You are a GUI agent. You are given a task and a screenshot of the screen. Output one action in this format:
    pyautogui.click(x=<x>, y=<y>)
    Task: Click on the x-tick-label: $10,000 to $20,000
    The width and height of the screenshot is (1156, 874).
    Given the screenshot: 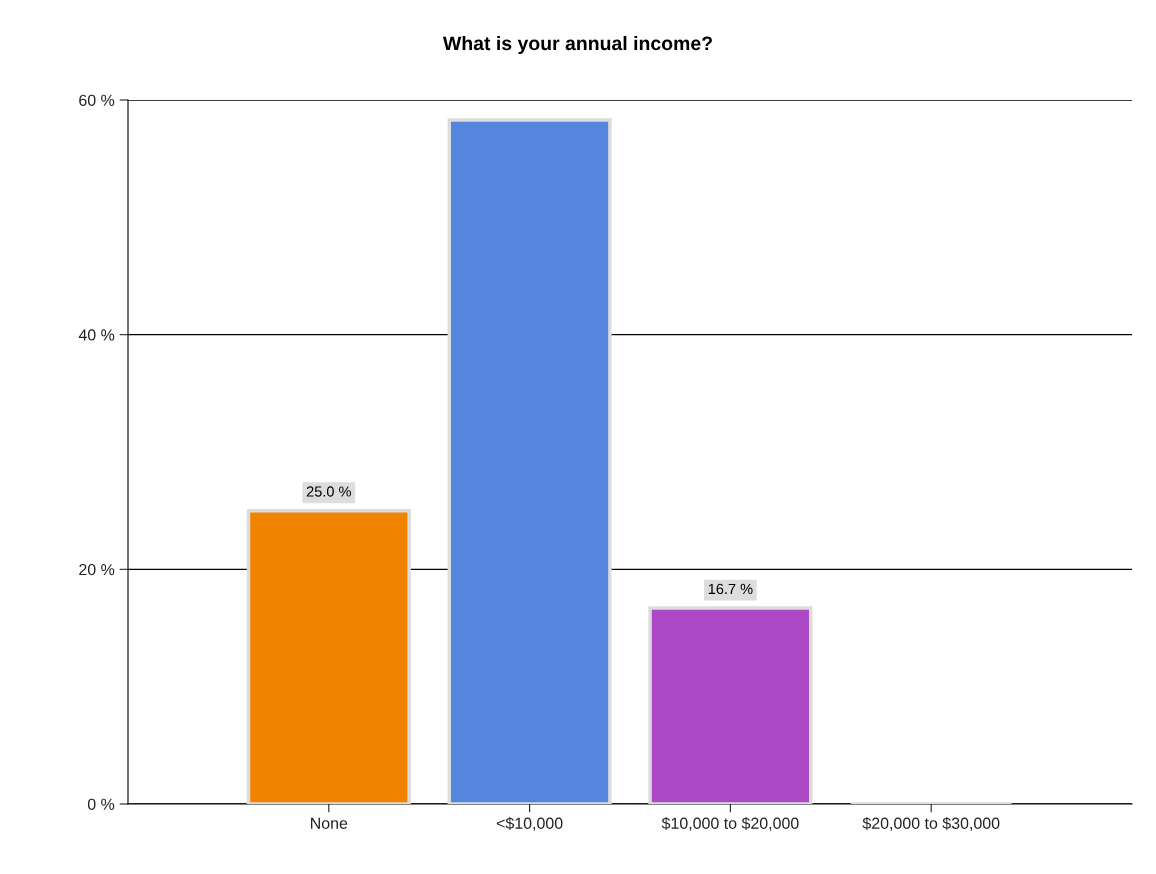 What is the action you would take?
    pyautogui.click(x=730, y=823)
    